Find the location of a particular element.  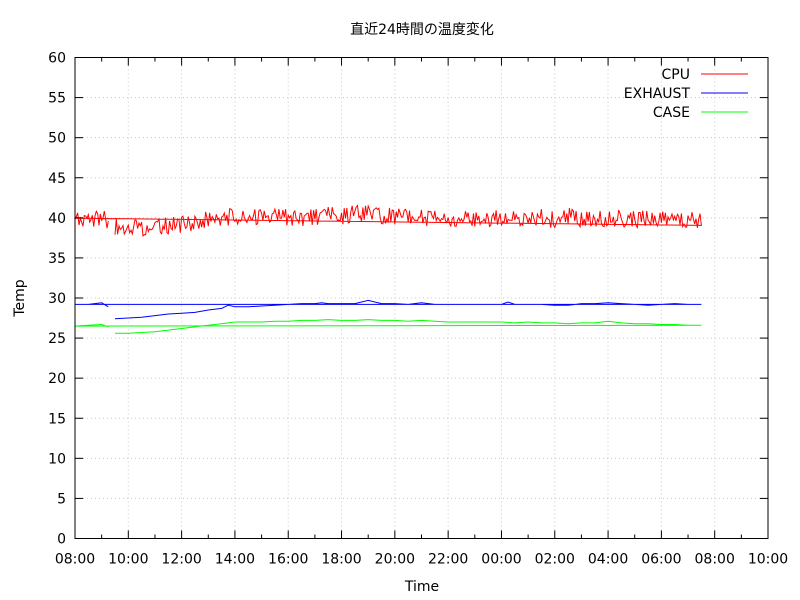

x-tick-label: 06:00 is located at coordinates (661, 560).